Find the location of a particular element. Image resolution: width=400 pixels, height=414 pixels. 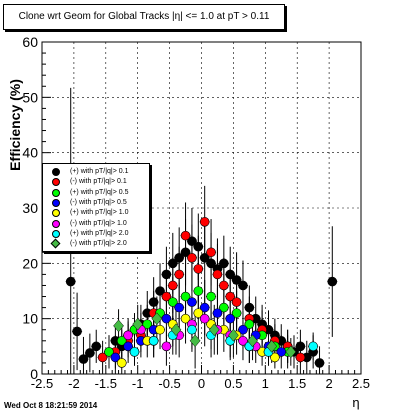

y-tick-label: 20 is located at coordinates (30, 263).